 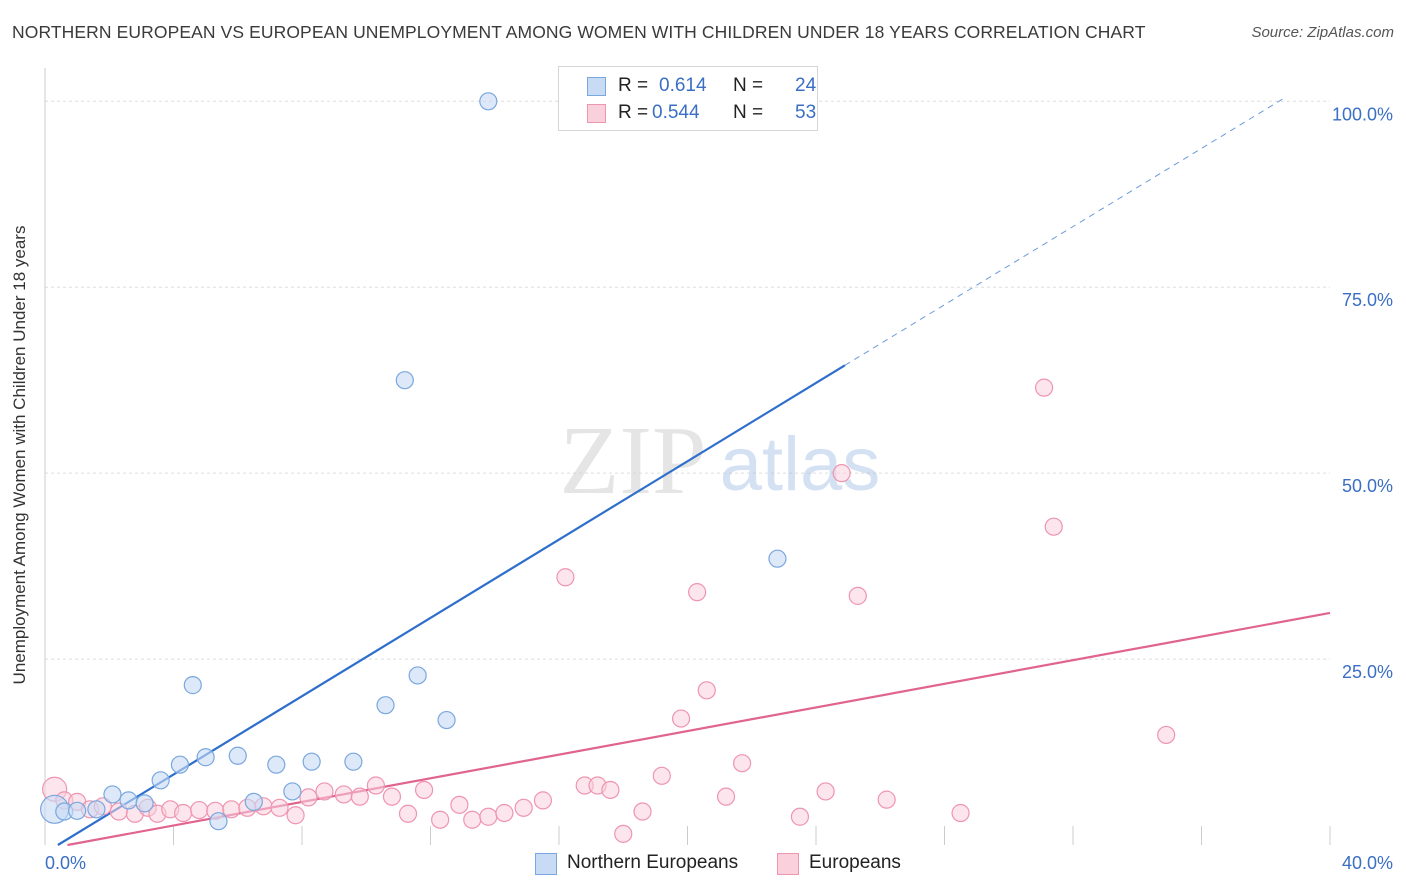 What do you see at coordinates (1322, 32) in the screenshot?
I see `source-credit: Source: ZipAtlas.com` at bounding box center [1322, 32].